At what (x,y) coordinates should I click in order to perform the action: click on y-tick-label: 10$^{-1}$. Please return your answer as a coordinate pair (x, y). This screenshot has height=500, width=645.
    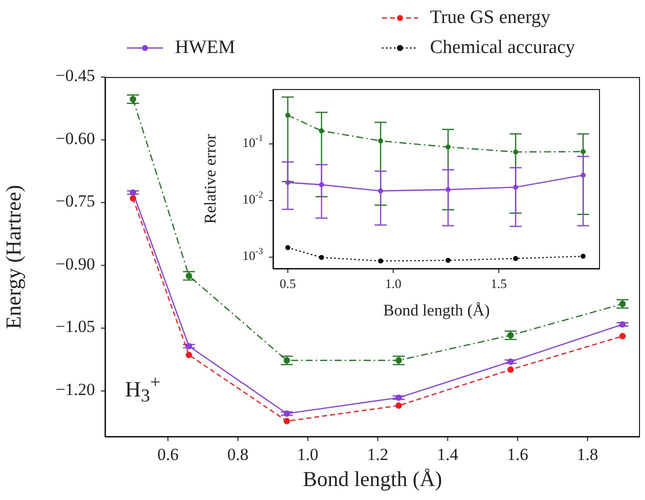
    Looking at the image, I should click on (252, 141).